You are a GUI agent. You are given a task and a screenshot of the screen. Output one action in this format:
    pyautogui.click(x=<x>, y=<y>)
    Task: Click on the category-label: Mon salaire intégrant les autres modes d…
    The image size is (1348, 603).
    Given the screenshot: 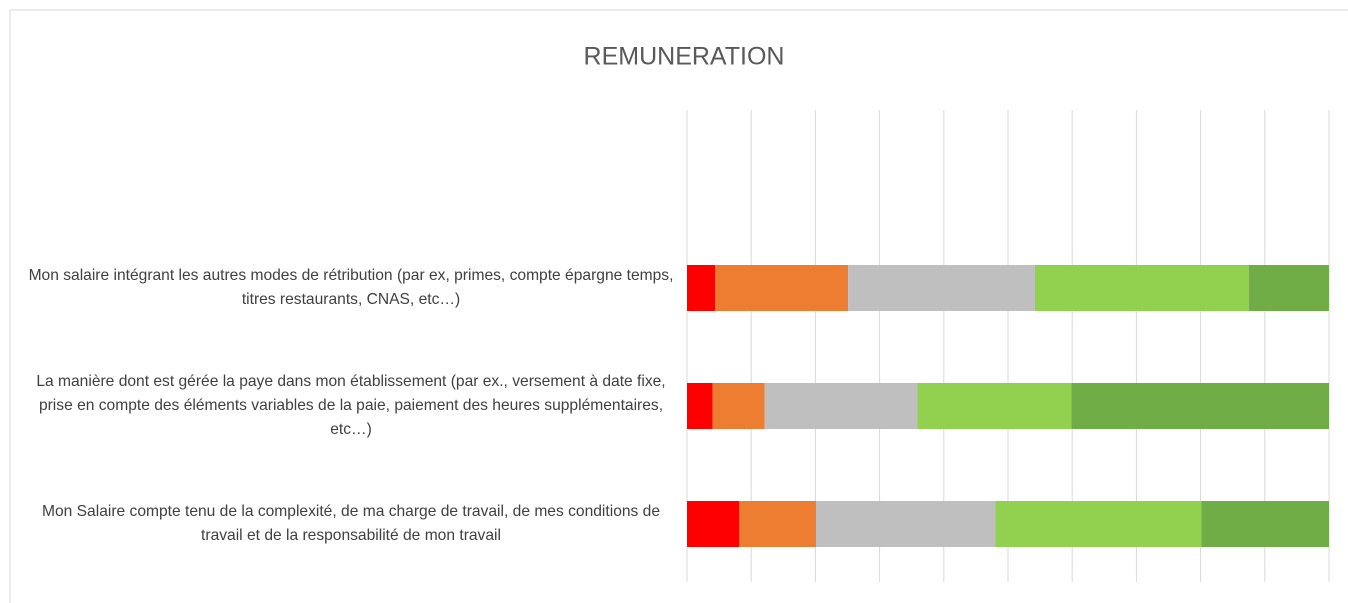 What is the action you would take?
    pyautogui.click(x=351, y=287)
    